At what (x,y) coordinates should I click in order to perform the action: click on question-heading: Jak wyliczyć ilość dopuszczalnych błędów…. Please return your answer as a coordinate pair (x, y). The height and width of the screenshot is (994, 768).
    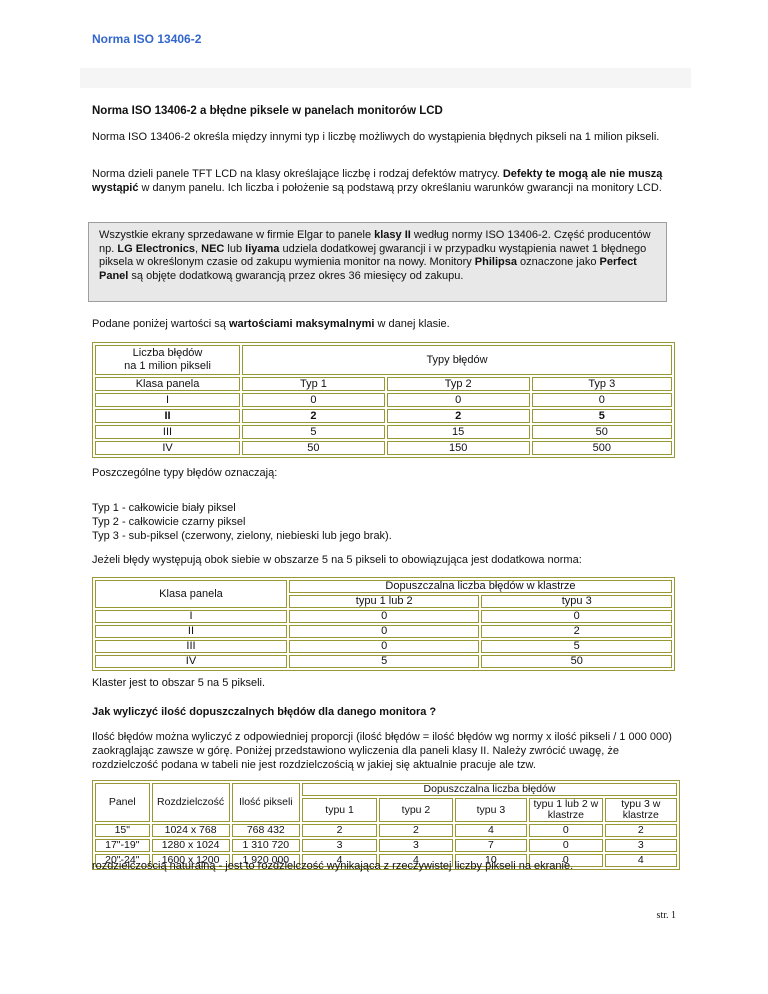
    Looking at the image, I should click on (264, 712).